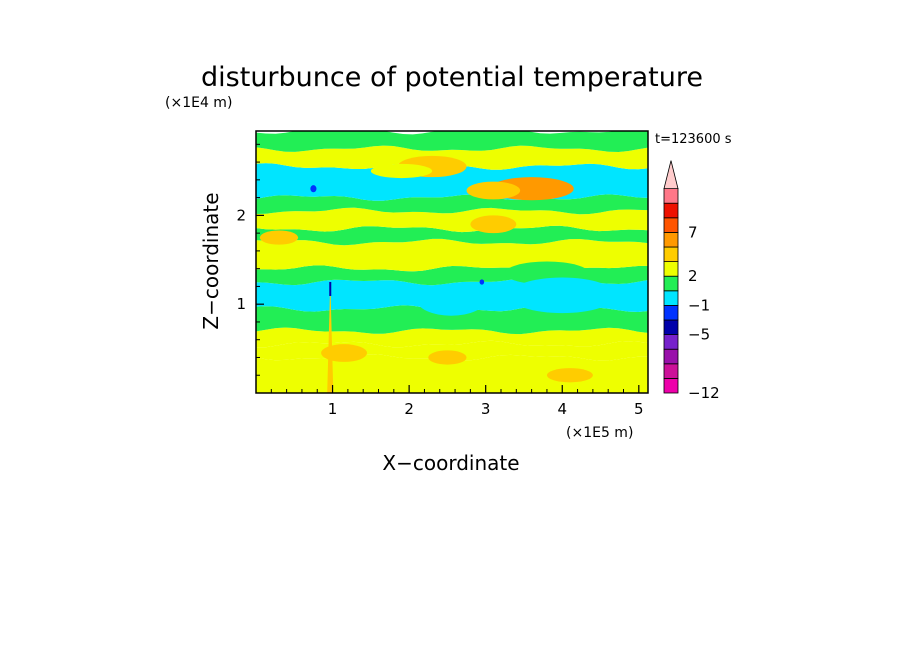 This screenshot has width=904, height=654. What do you see at coordinates (450, 463) in the screenshot?
I see `x-axis-label: X−coordinate` at bounding box center [450, 463].